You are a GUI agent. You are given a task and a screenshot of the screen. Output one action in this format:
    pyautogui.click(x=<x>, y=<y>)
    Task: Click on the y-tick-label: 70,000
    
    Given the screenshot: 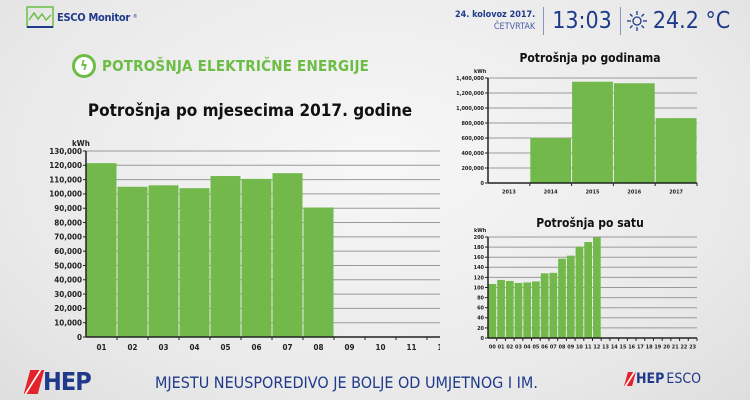 What is the action you would take?
    pyautogui.click(x=68, y=237)
    